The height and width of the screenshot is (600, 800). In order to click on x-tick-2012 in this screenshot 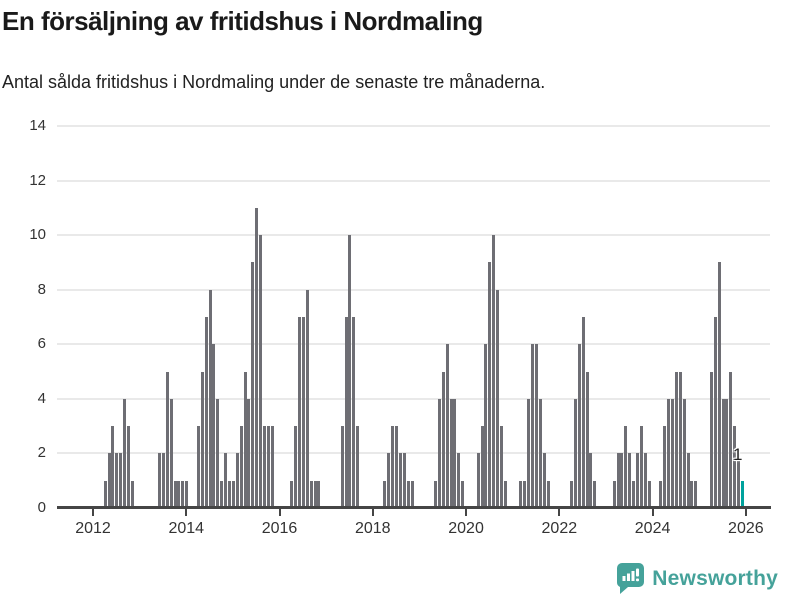, I will do `click(93, 512)`.